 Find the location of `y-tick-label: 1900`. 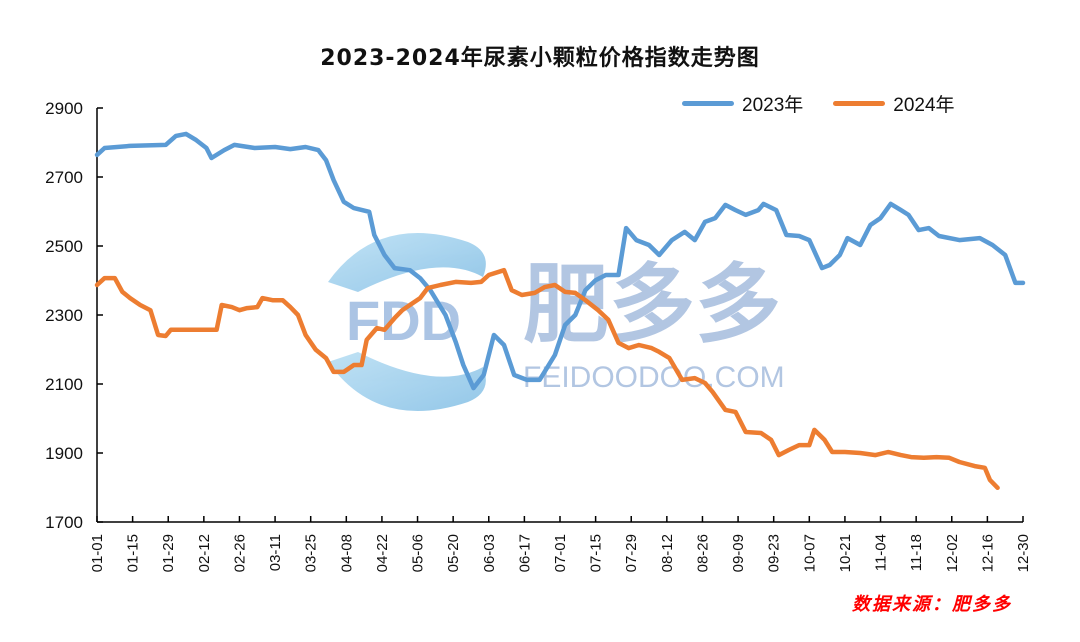

y-tick-label: 1900 is located at coordinates (64, 453).